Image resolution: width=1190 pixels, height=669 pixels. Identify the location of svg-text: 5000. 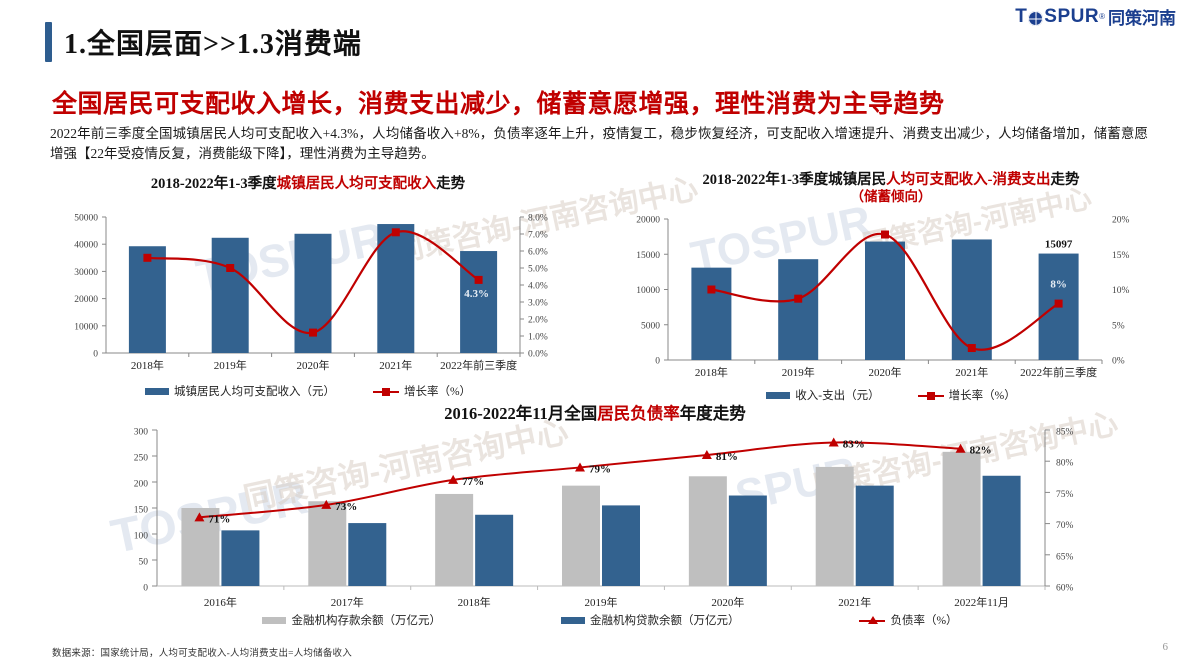
(650, 326).